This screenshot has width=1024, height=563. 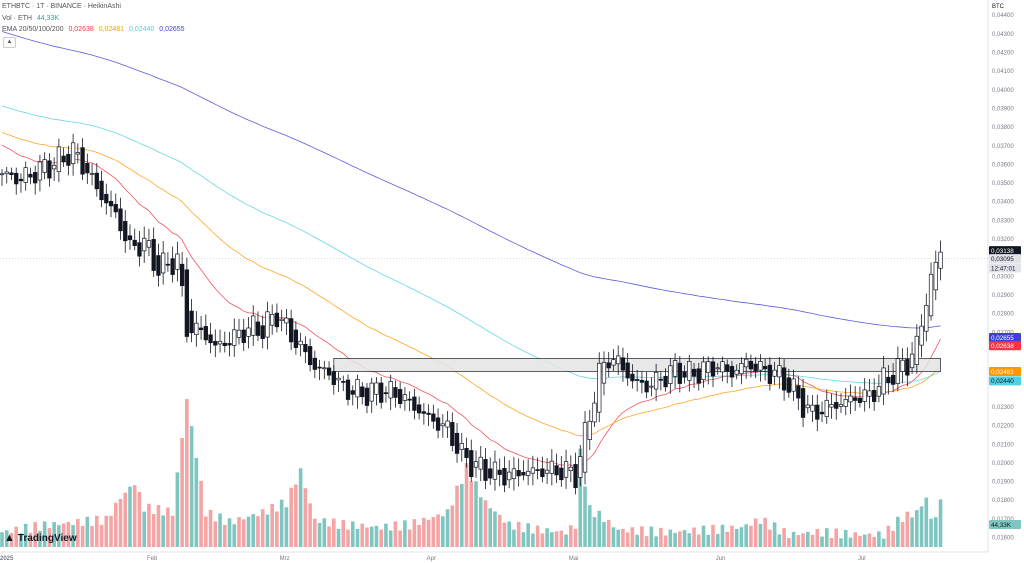 What do you see at coordinates (1005, 372) in the screenshot?
I see `ema50-badge-bg` at bounding box center [1005, 372].